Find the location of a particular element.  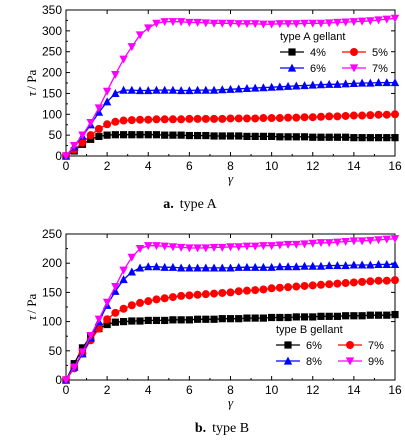

legend-title: type A gellant is located at coordinates (312, 37).